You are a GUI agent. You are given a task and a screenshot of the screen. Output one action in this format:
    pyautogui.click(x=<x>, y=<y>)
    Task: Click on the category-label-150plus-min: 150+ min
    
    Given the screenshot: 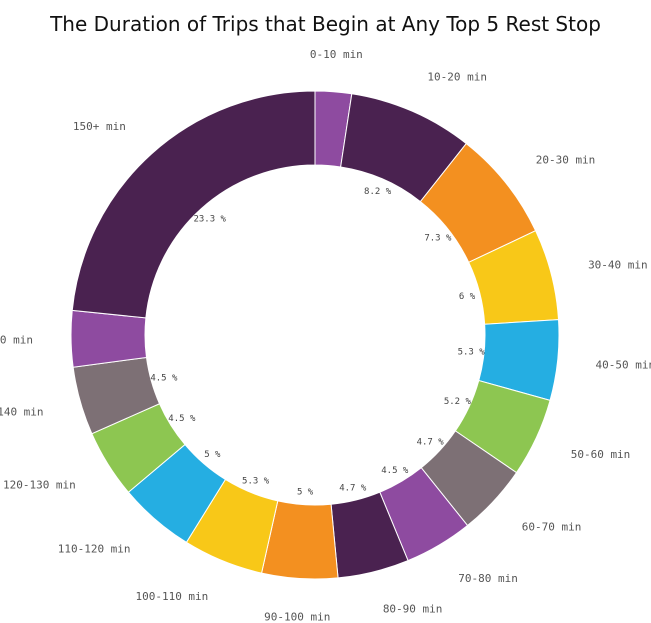 What is the action you would take?
    pyautogui.click(x=99, y=126)
    